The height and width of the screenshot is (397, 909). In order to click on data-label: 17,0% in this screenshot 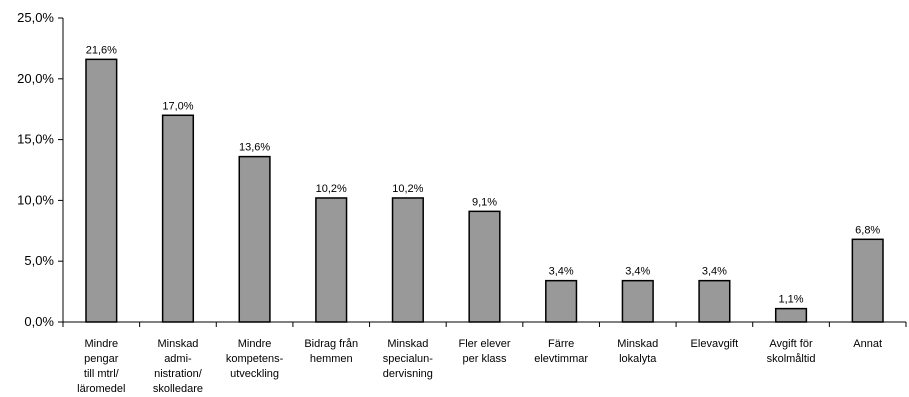, I will do `click(177, 106)`.